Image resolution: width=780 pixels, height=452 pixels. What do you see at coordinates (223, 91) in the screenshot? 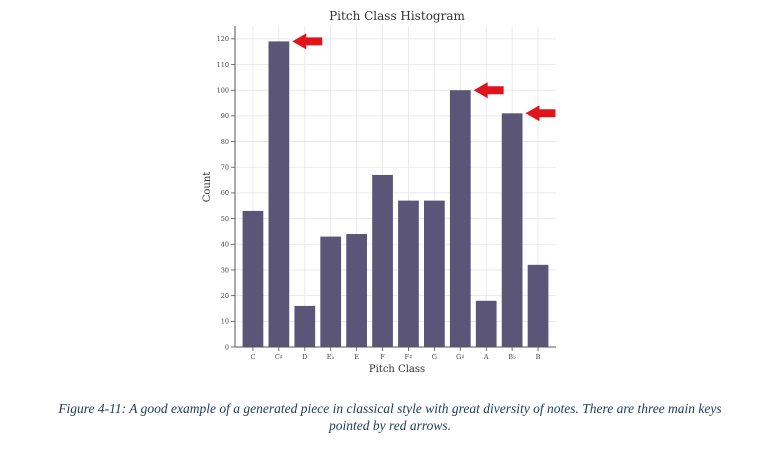
I see `y-tick-label: 100` at bounding box center [223, 91].